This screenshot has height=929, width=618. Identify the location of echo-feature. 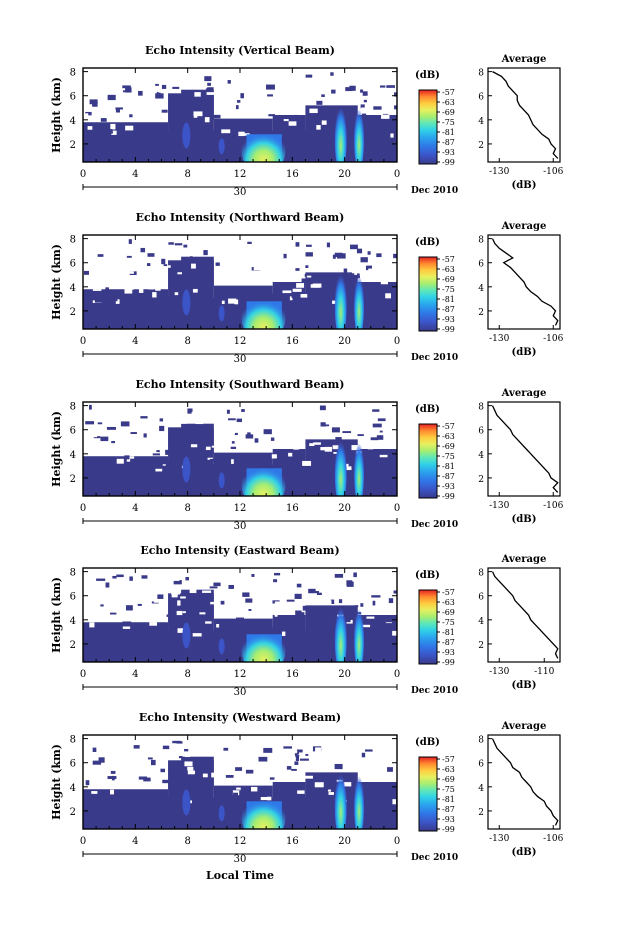
(221, 313).